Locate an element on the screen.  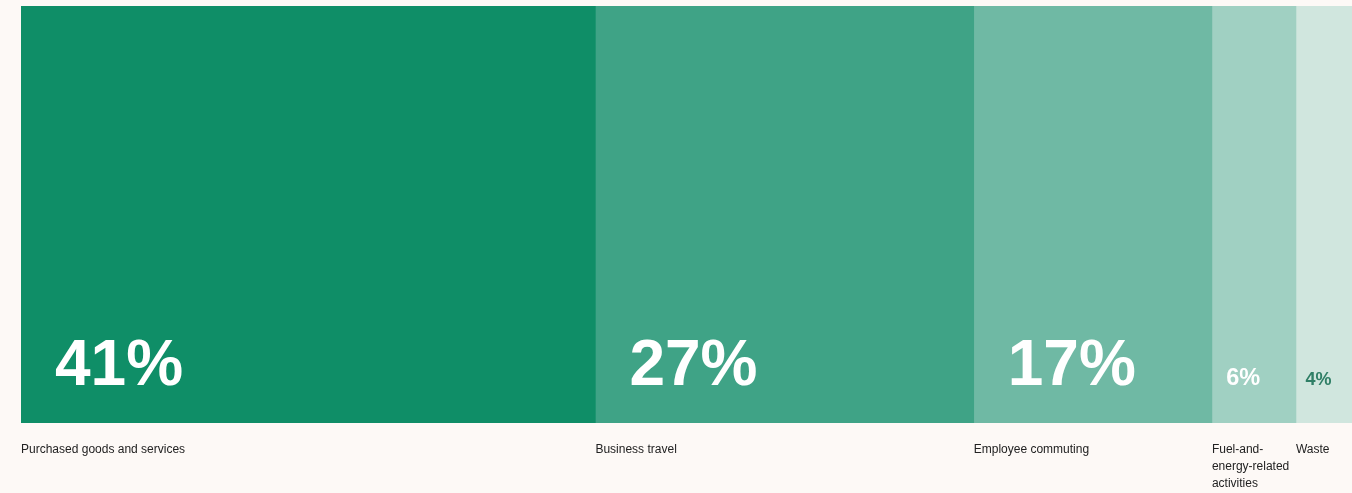
data-label: 4% is located at coordinates (1318, 379).